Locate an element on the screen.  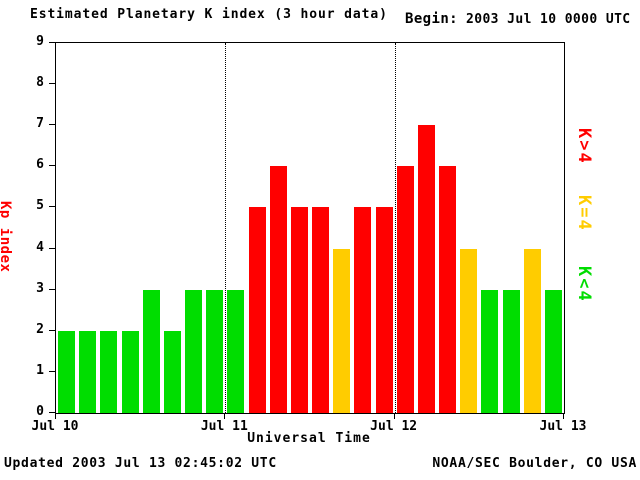
legend-k-equal-4: K=4 is located at coordinates (584, 213).